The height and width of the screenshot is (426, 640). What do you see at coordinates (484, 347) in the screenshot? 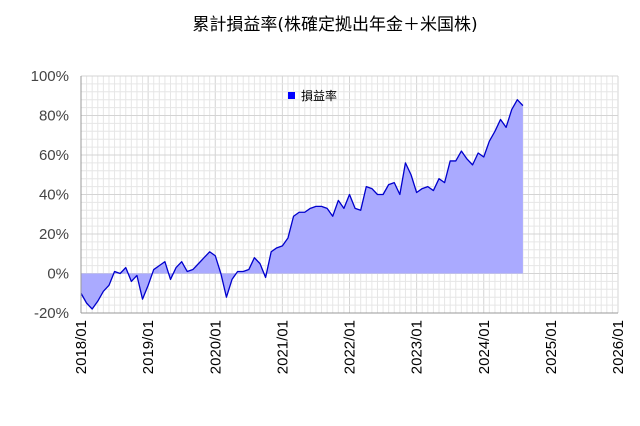
I see `x-tick-label: 2024/01` at bounding box center [484, 347].